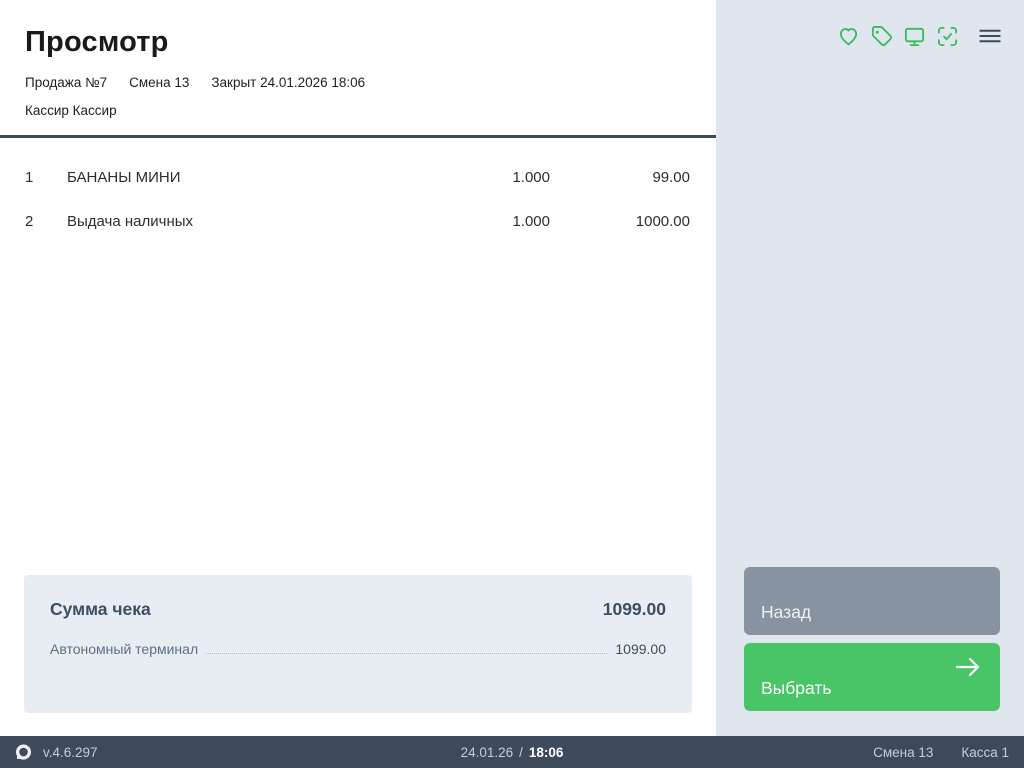 The height and width of the screenshot is (768, 1024). I want to click on payment-method-label: Автономный терминал, so click(124, 649).